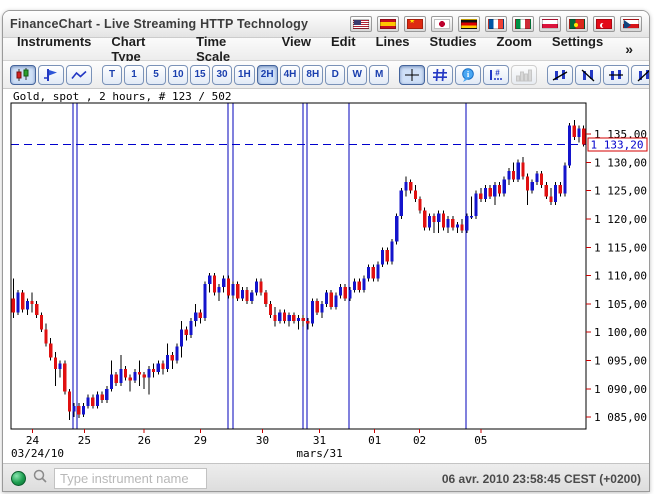 The image size is (654, 494). What do you see at coordinates (84, 440) in the screenshot?
I see `svg-text: 25` at bounding box center [84, 440].